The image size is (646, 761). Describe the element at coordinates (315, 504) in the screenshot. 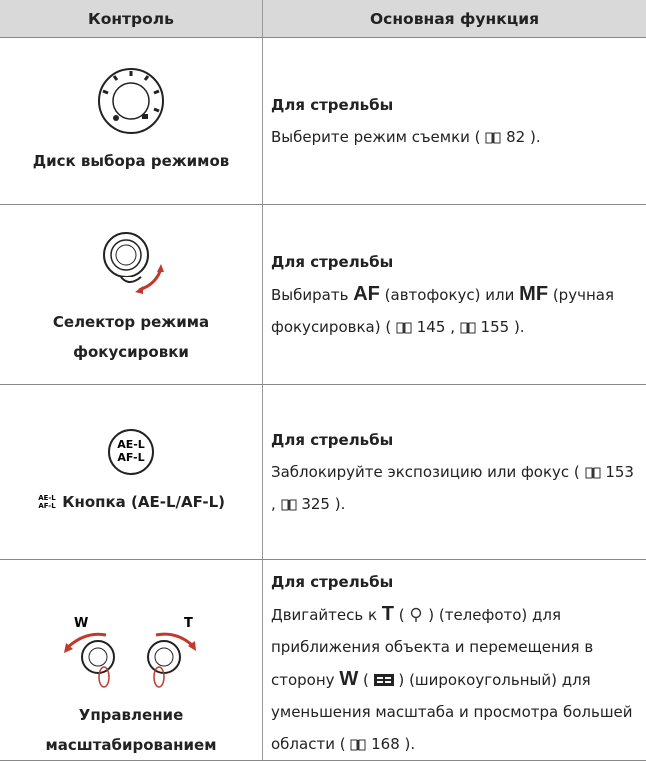

I see `page-number: 325` at that location.